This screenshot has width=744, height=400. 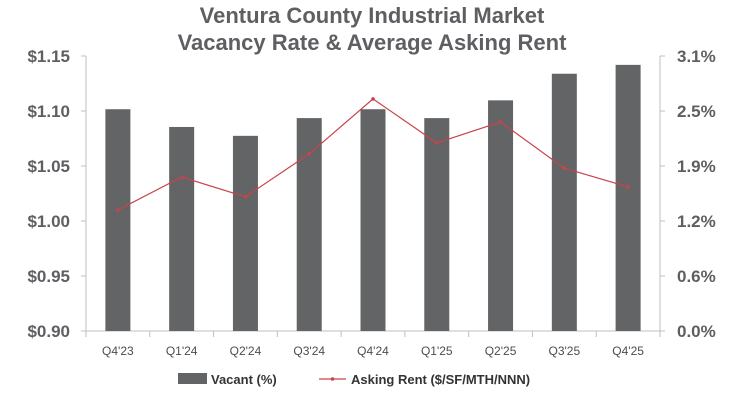 What do you see at coordinates (628, 351) in the screenshot?
I see `x-tick-label: Q4'25` at bounding box center [628, 351].